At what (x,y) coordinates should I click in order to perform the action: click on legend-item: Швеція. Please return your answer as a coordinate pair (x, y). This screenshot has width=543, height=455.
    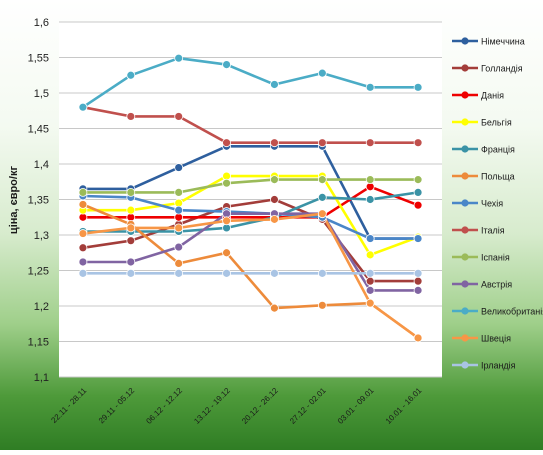
    Looking at the image, I should click on (481, 339).